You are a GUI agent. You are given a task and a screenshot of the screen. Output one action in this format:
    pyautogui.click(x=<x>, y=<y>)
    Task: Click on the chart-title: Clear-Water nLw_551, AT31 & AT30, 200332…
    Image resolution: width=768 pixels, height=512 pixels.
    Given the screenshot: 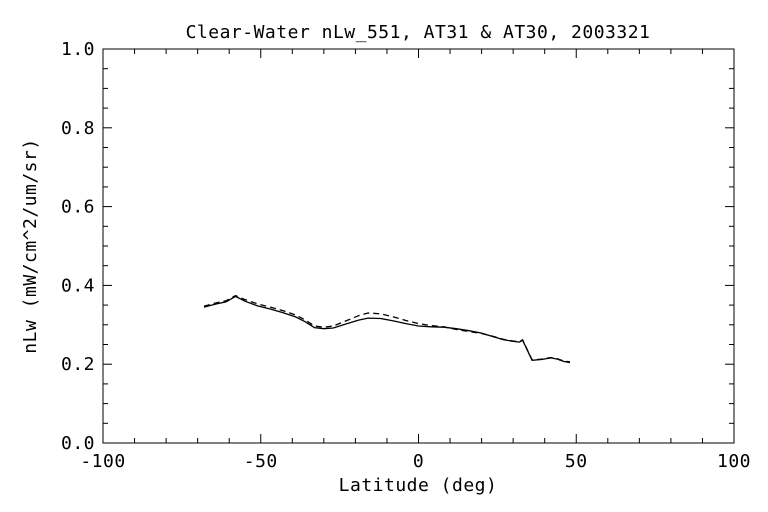 What is the action you would take?
    pyautogui.click(x=418, y=32)
    